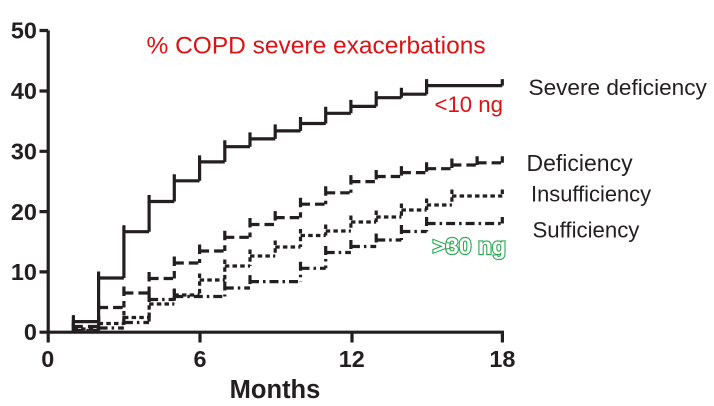 The height and width of the screenshot is (406, 714). Describe the element at coordinates (587, 230) in the screenshot. I see `svg-text: Sufficiency` at that location.